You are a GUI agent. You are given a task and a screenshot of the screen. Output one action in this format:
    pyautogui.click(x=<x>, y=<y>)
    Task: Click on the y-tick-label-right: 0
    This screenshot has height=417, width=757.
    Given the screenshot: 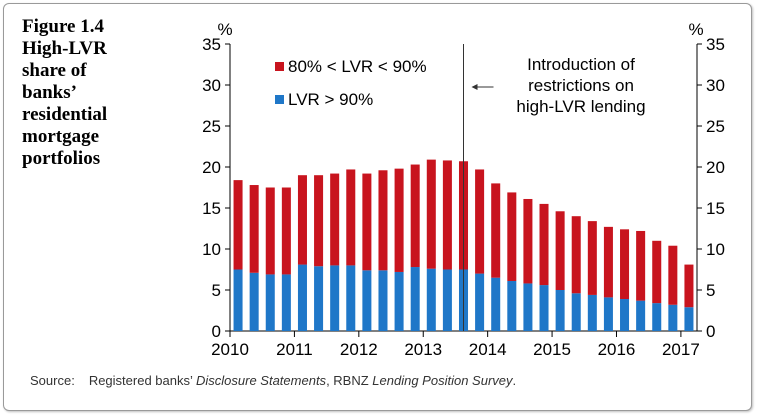 What is the action you would take?
    pyautogui.click(x=710, y=331)
    